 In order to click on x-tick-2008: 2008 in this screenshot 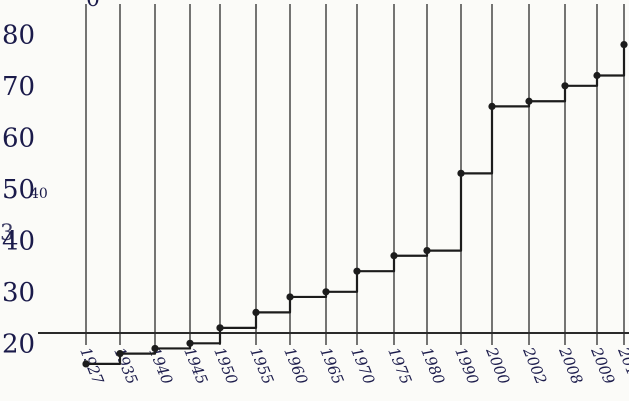, I will do `click(570, 365)`.